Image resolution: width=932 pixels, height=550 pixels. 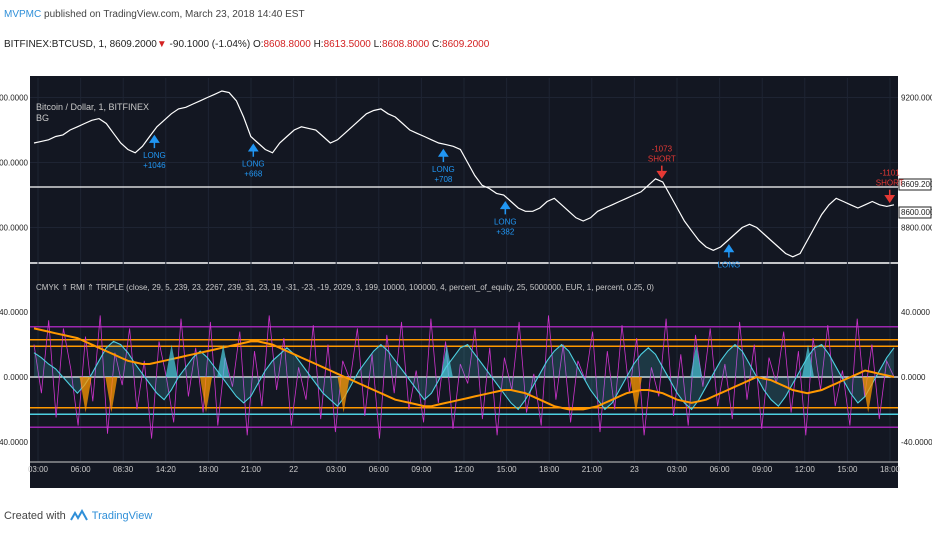 I want to click on short-signal-value: -1073, so click(x=662, y=149).